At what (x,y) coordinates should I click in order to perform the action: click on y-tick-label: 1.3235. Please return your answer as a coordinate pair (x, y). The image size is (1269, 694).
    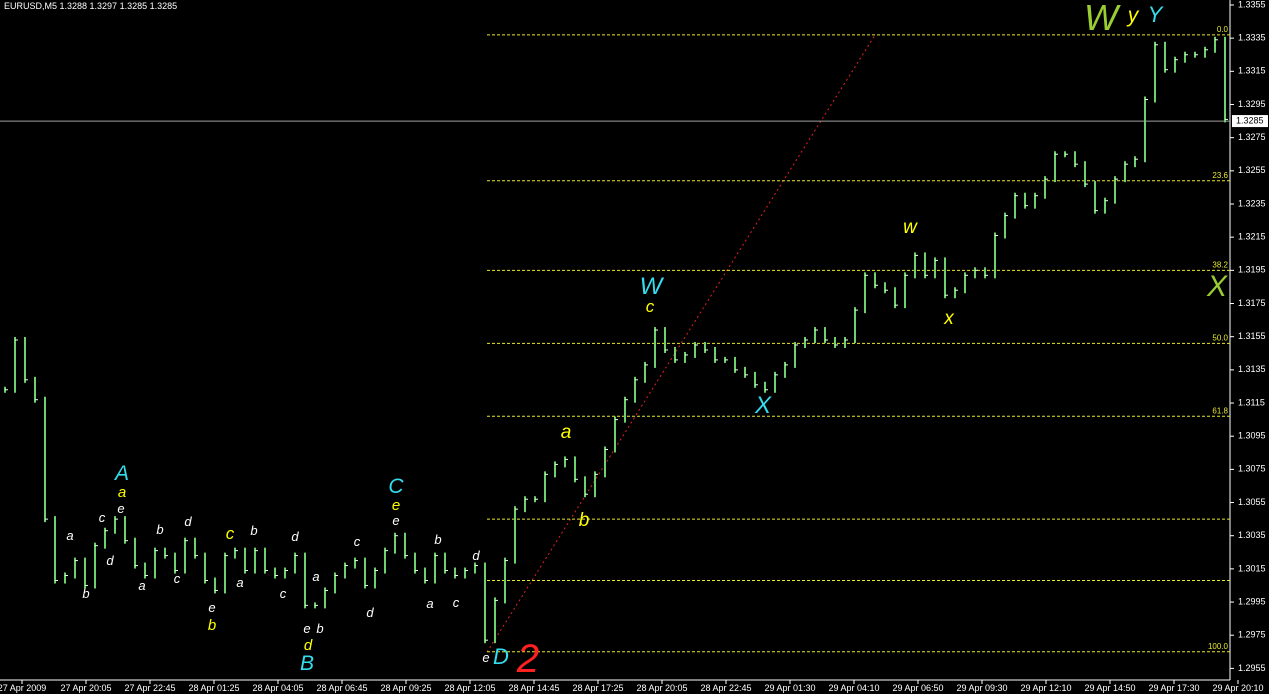
    Looking at the image, I should click on (1252, 203).